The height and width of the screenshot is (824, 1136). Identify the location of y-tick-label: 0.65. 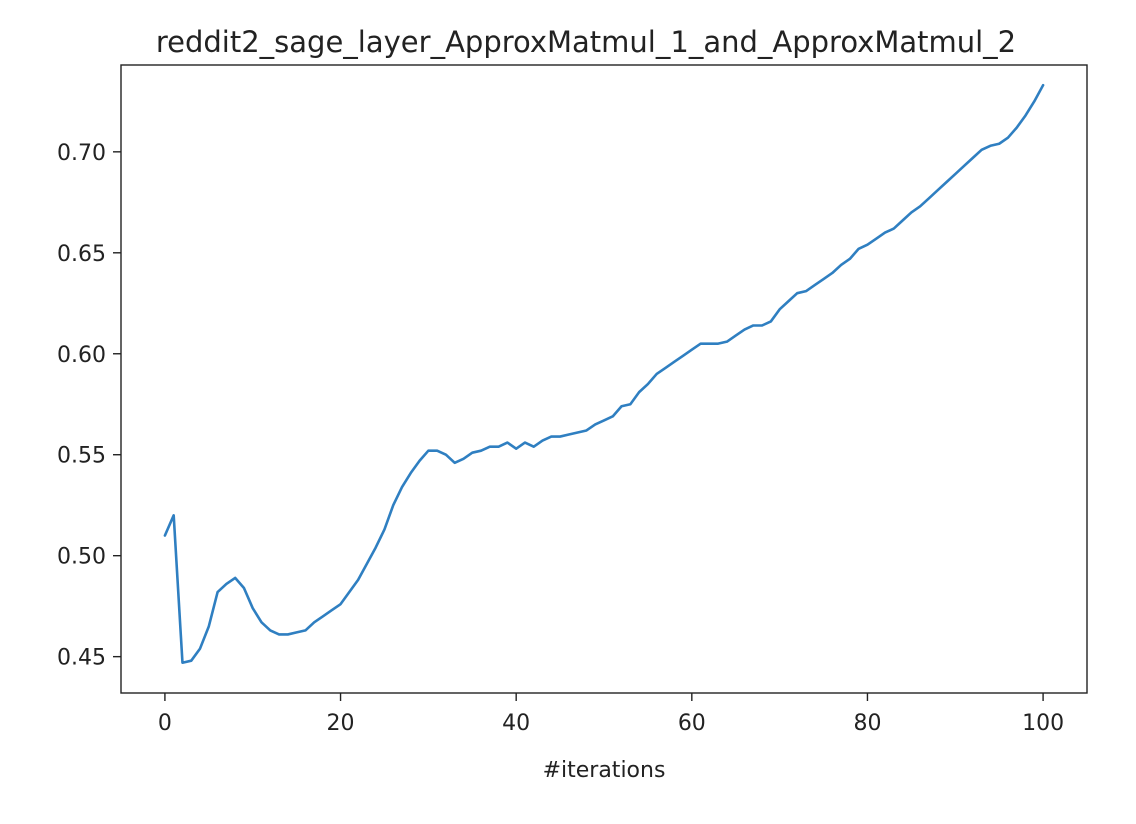
(81, 254).